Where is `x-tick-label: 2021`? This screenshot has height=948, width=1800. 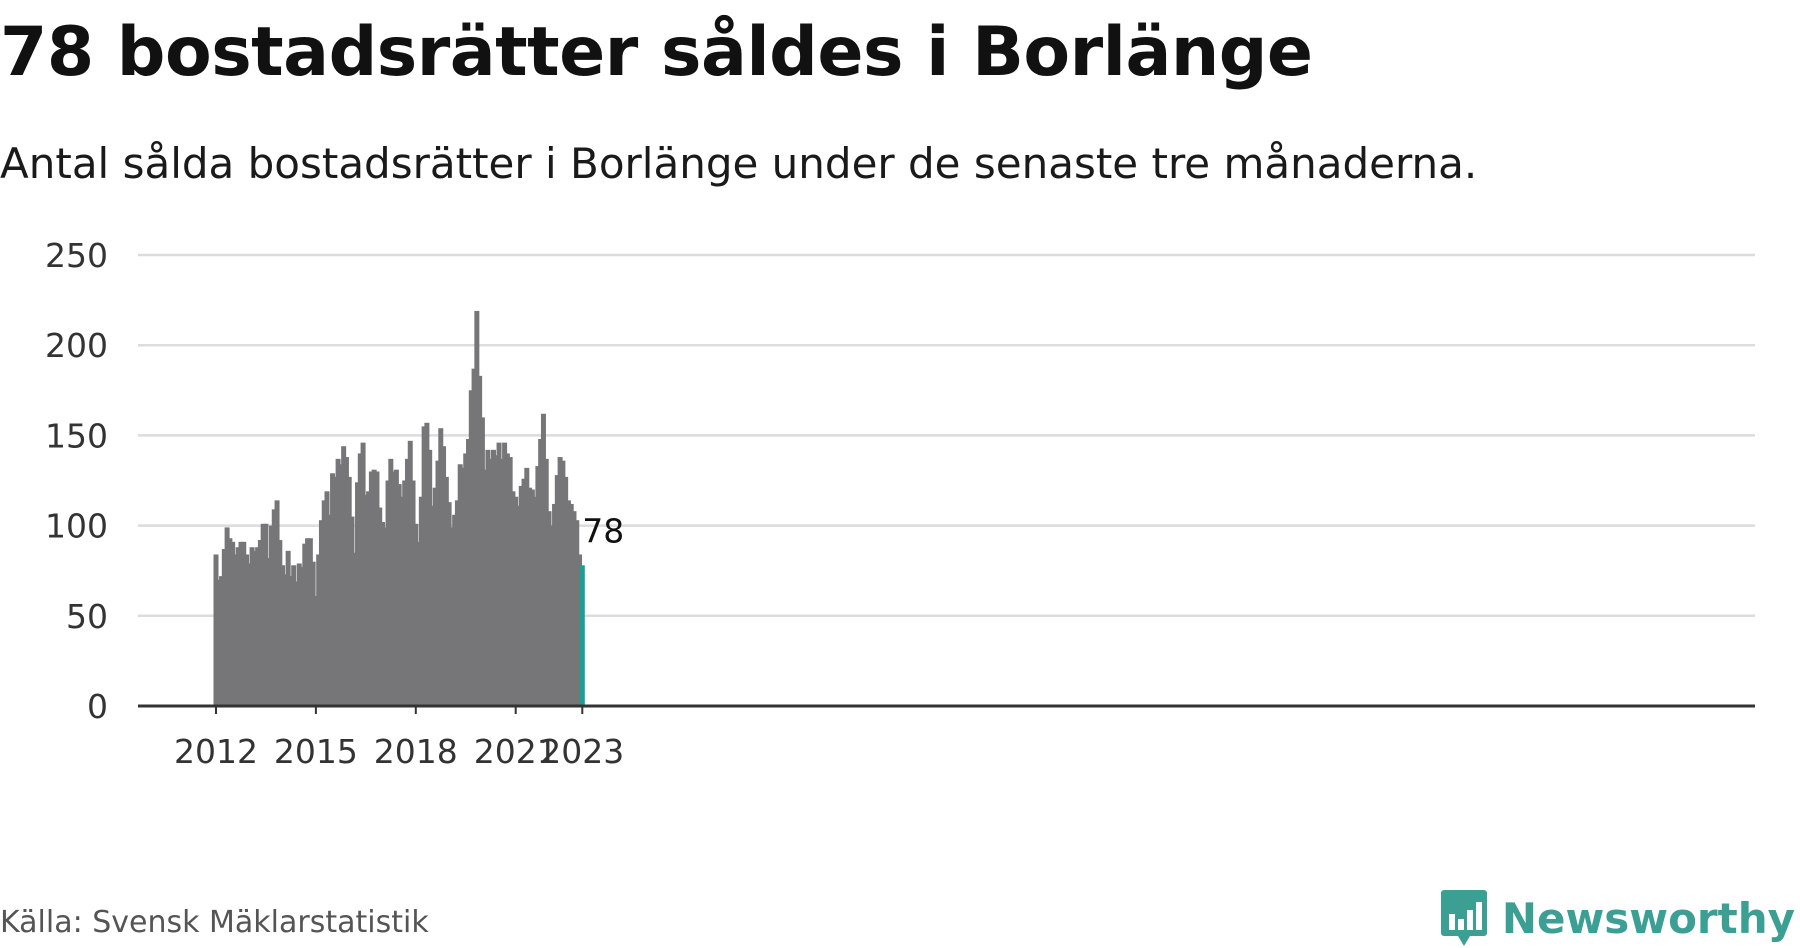 x-tick-label: 2021 is located at coordinates (516, 751).